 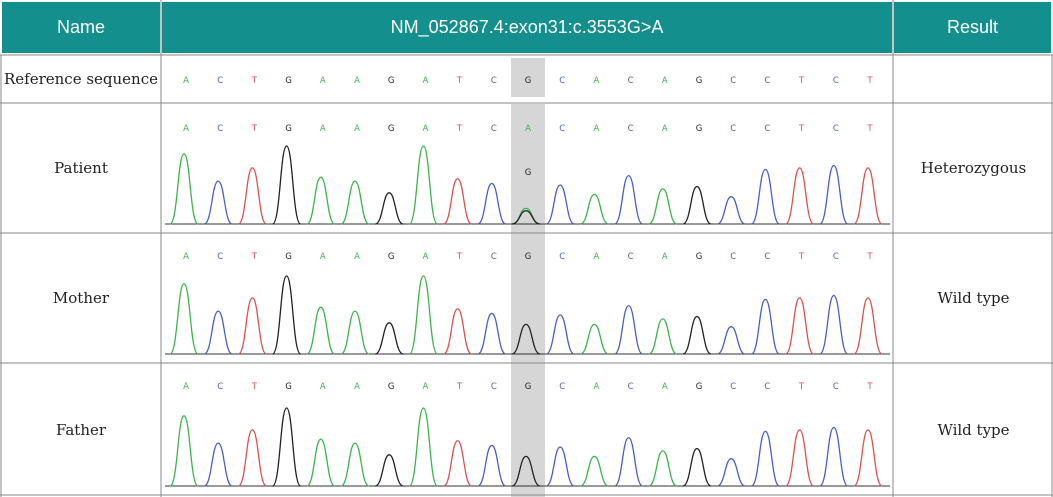 I want to click on father-base-2: T, so click(x=254, y=387).